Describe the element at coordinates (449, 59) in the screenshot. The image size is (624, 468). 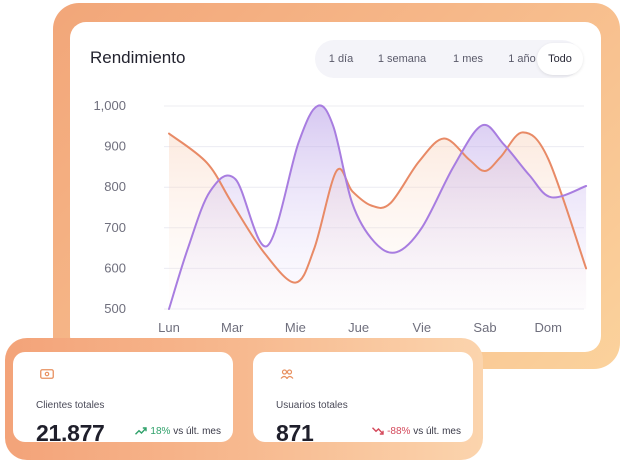
I see `time-range-selector: 1 día 1 semana 1 mes 1 año Todo` at that location.